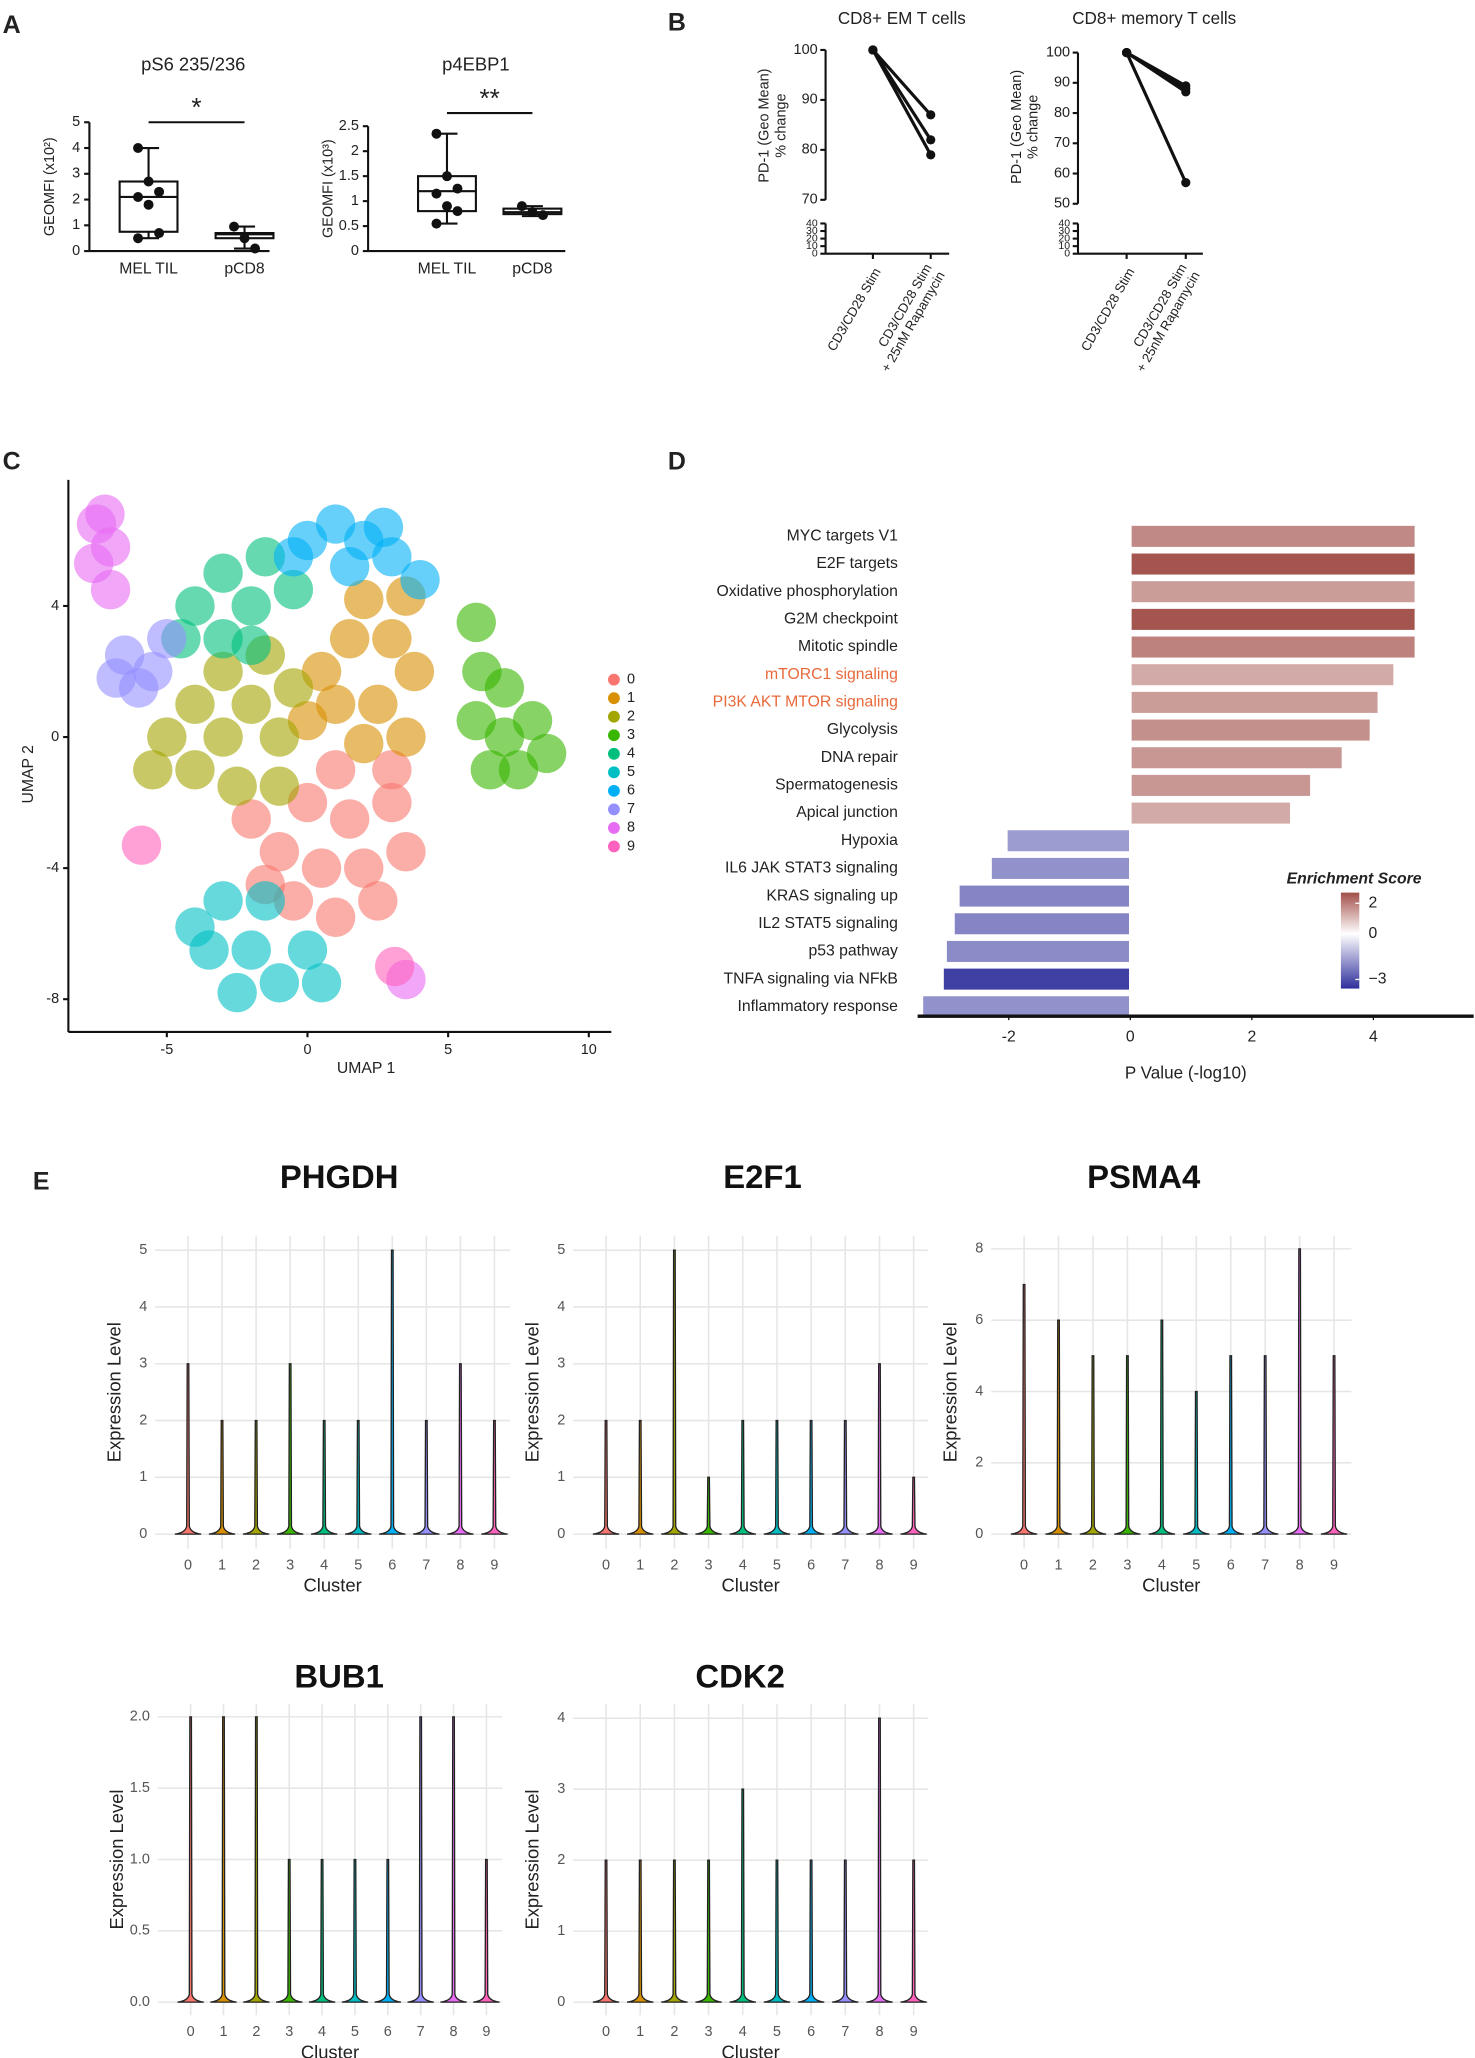 This screenshot has height=2058, width=1475. I want to click on y-tick-label: 1, so click(355, 201).